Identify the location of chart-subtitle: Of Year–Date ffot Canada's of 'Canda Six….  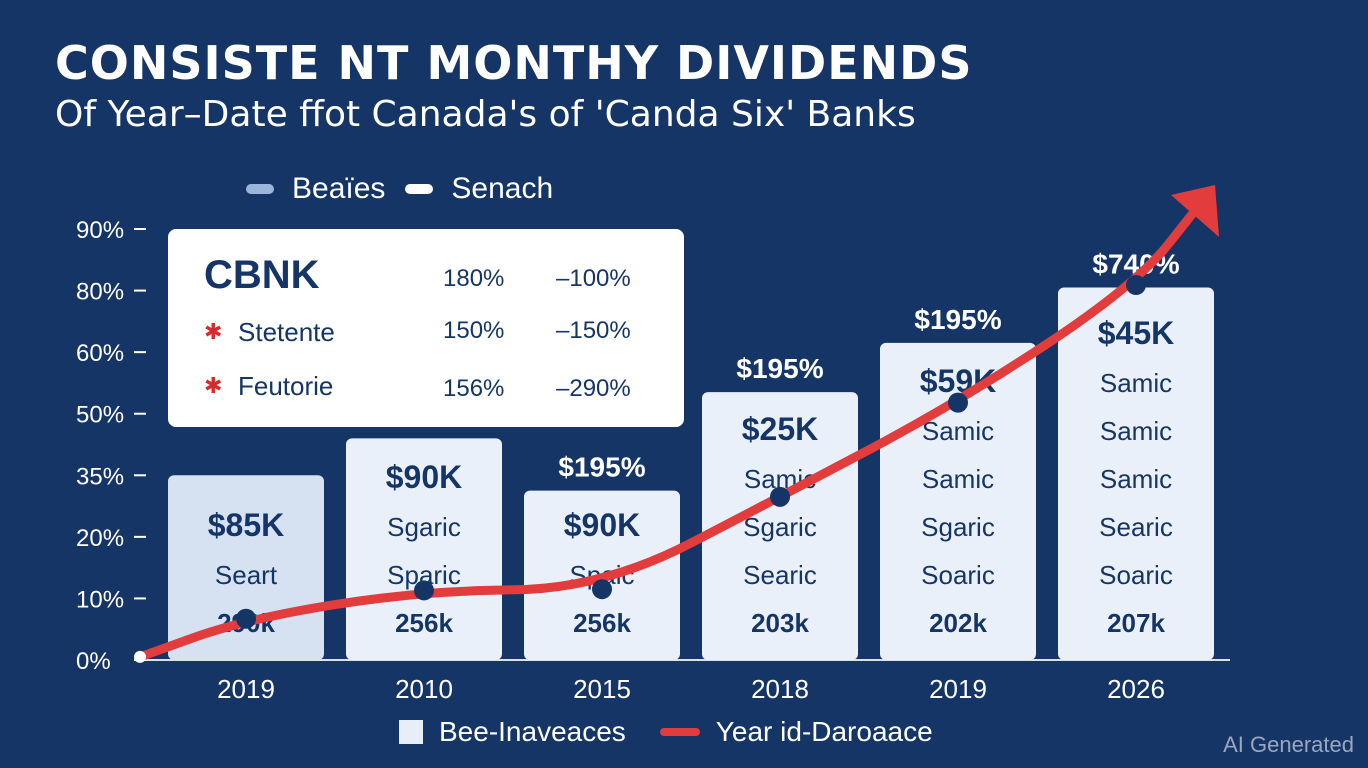
(485, 114).